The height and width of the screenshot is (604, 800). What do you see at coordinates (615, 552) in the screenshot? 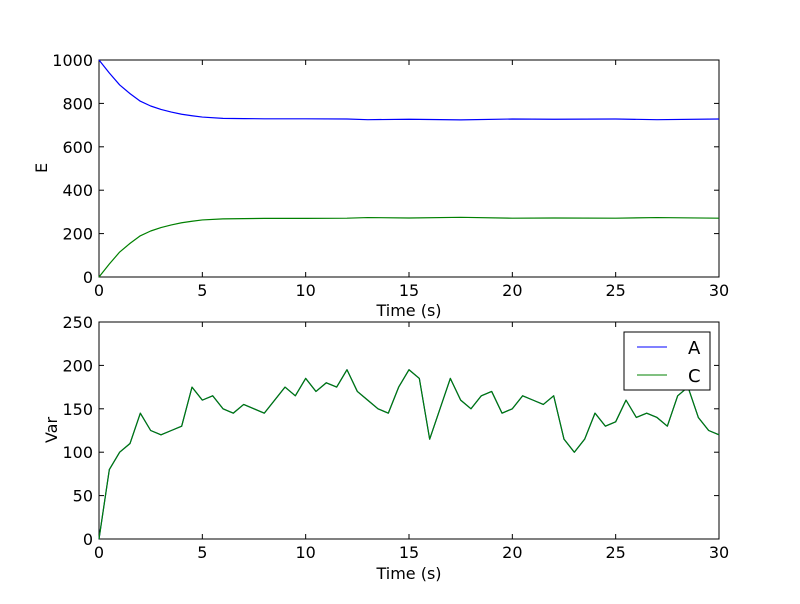
I see `bottom-x-tick-label: 25` at bounding box center [615, 552].